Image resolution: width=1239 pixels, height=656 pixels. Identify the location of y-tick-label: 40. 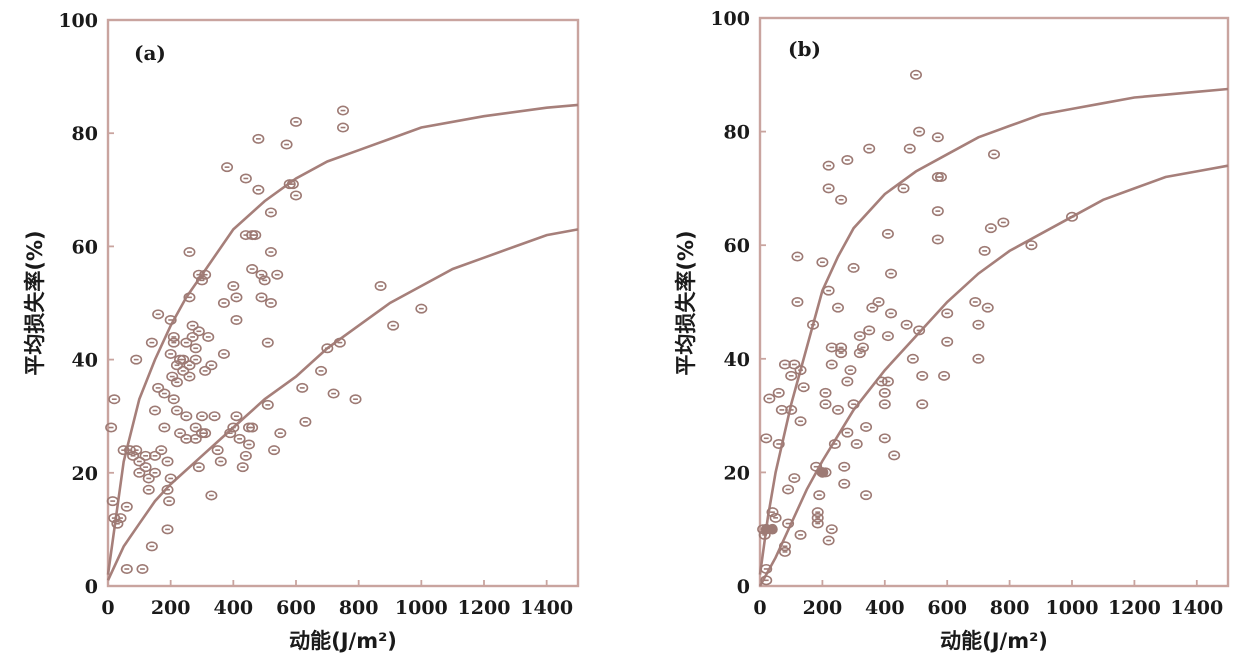
(737, 360).